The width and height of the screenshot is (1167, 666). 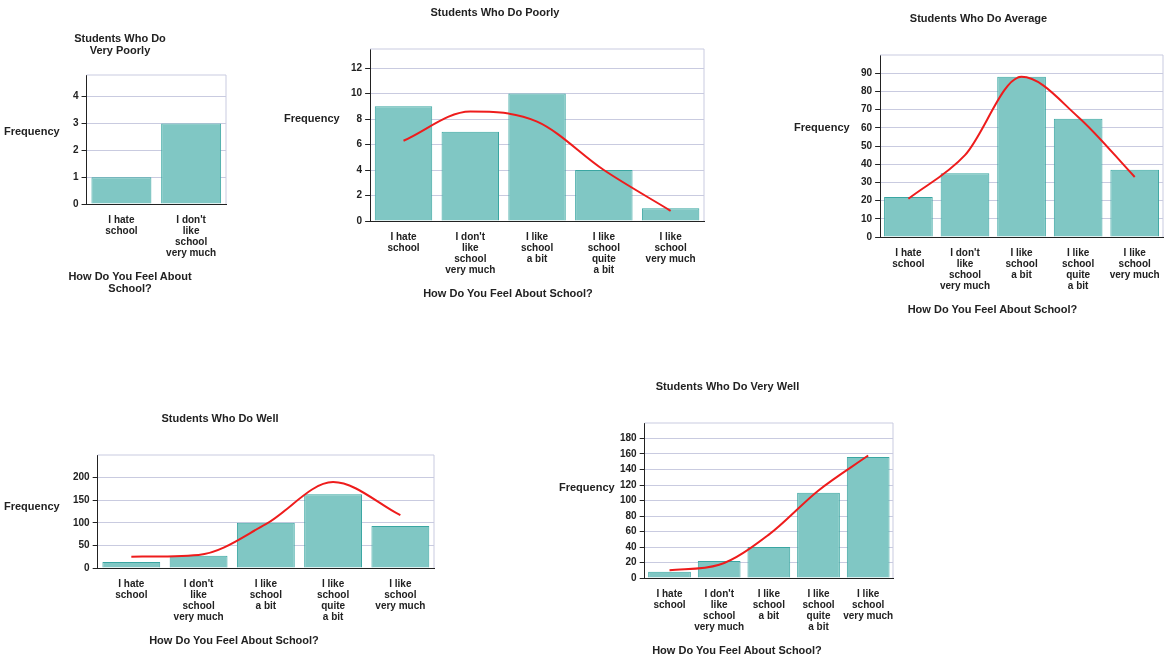 What do you see at coordinates (629, 469) in the screenshot?
I see `y-tick-label: 140` at bounding box center [629, 469].